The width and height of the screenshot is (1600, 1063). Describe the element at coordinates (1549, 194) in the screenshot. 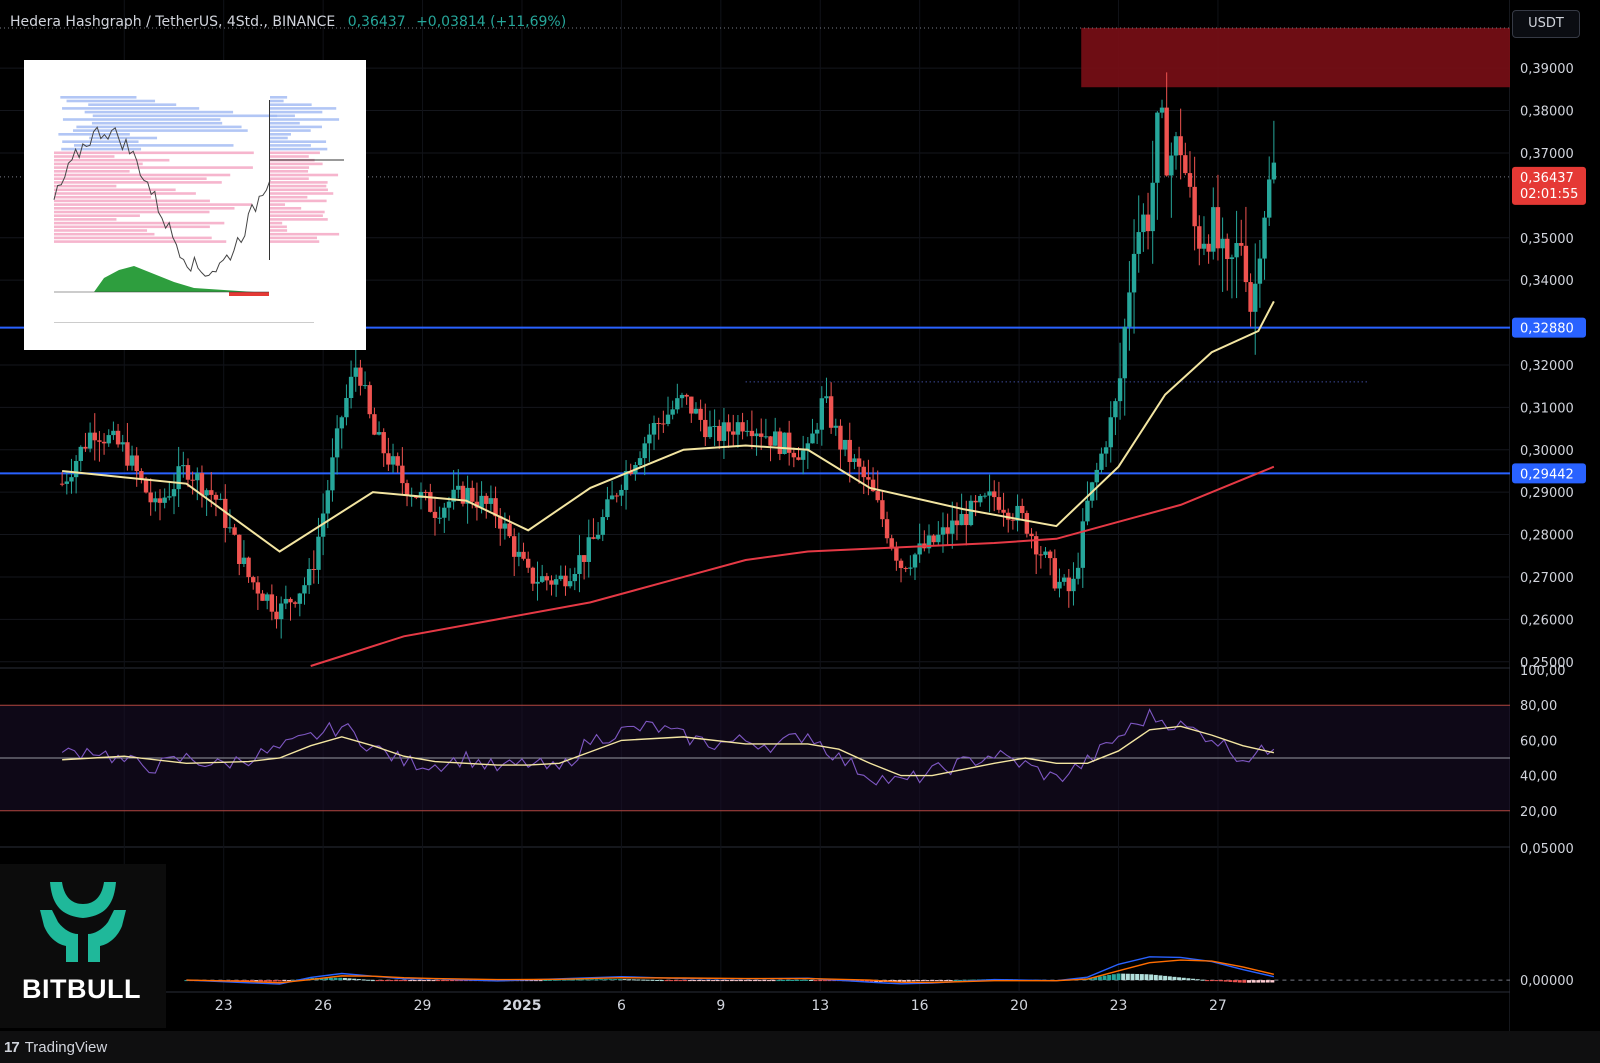

I see `bar-countdown: 02:01:55` at that location.